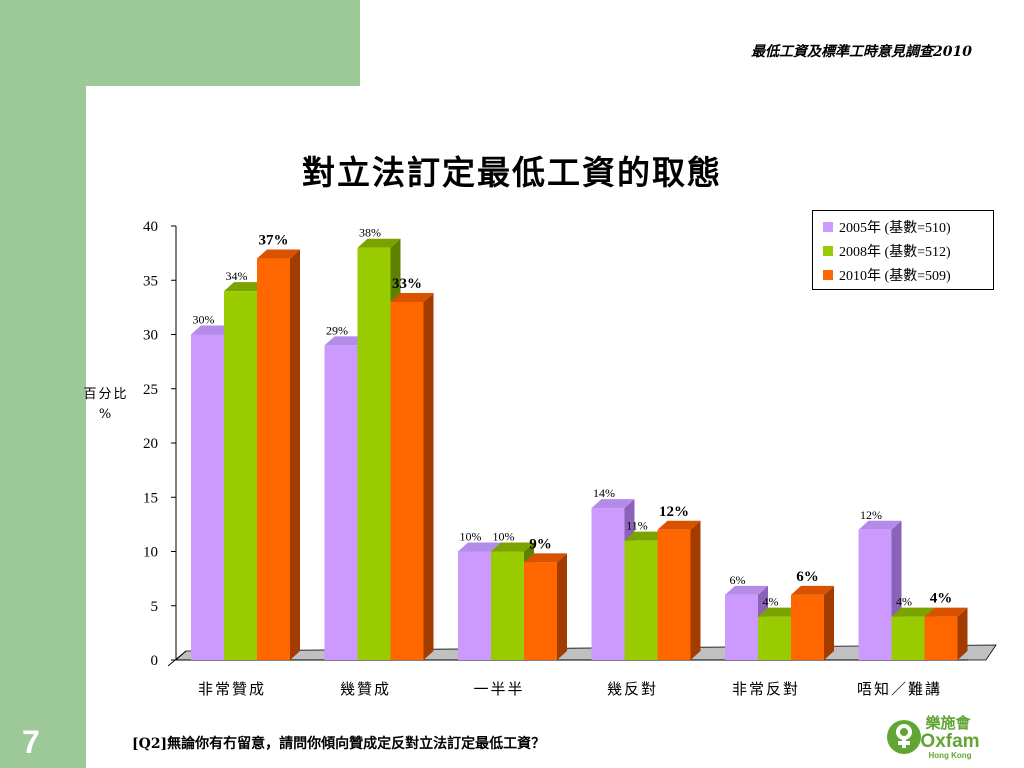 This screenshot has height=768, width=1024. I want to click on y-axis-label: 百分比, so click(105, 394).